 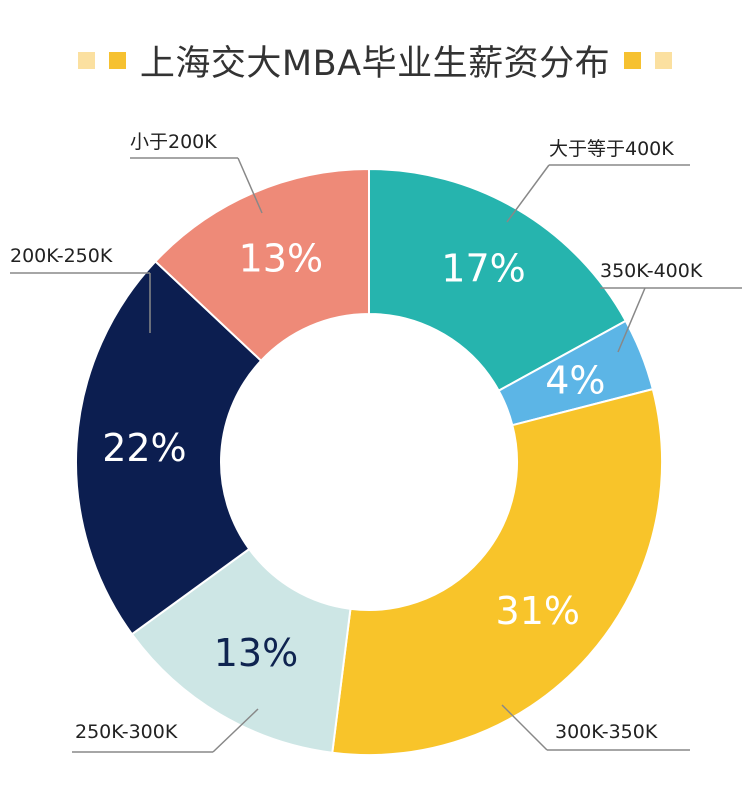 What do you see at coordinates (126, 732) in the screenshot?
I see `slice-4-category-label: 250K-300K` at bounding box center [126, 732].